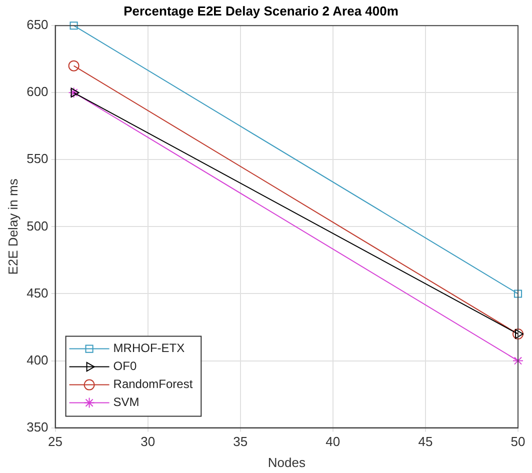 The image size is (532, 473). I want to click on x-tick-label: 35, so click(240, 442).